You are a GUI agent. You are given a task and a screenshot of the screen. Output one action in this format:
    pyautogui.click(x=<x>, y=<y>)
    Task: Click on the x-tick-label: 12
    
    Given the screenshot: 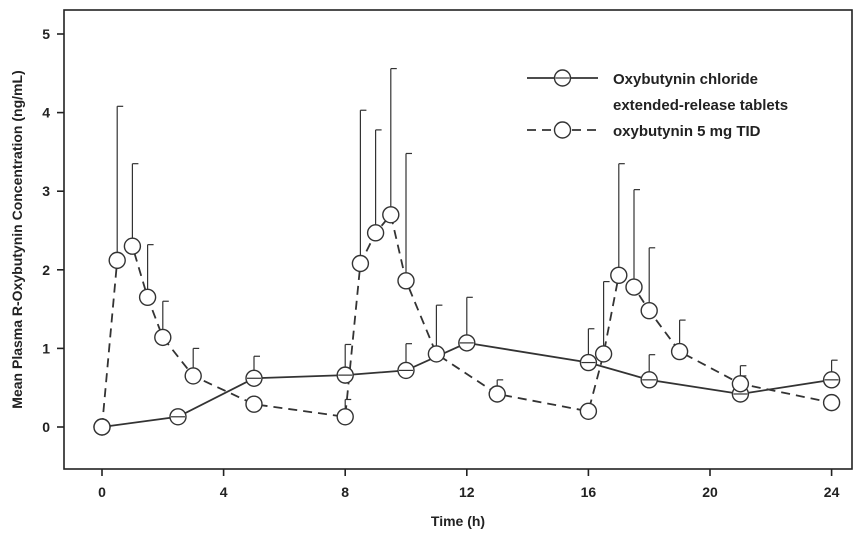 What is the action you would take?
    pyautogui.click(x=467, y=492)
    